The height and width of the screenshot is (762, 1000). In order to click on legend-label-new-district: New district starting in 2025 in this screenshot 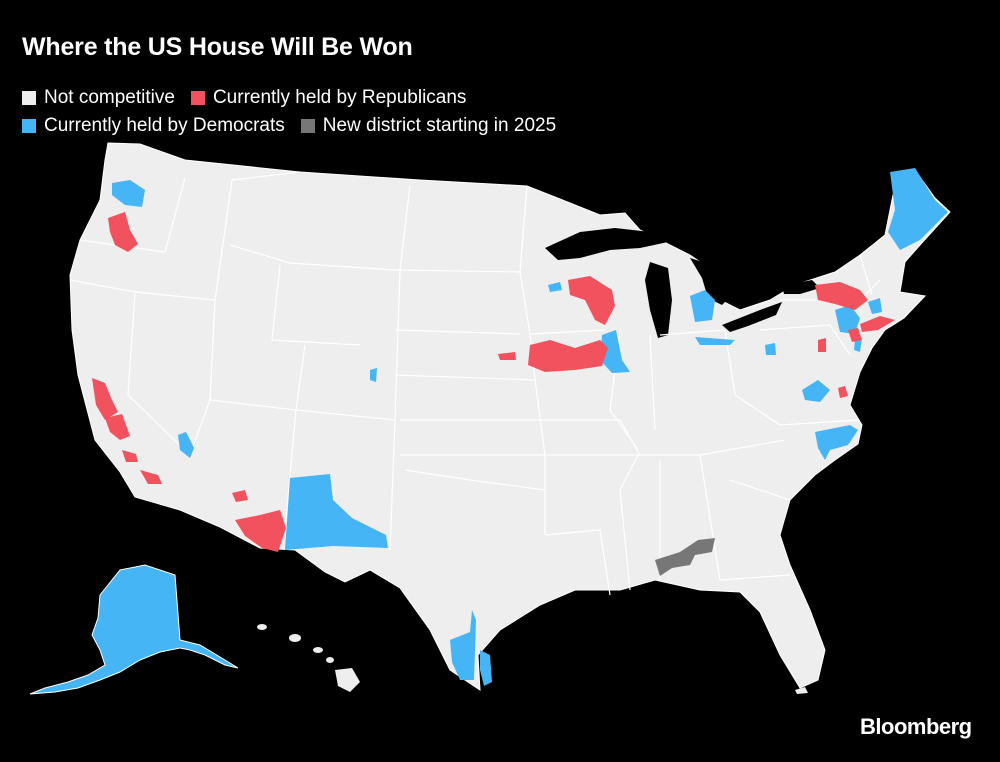, I will do `click(439, 125)`.